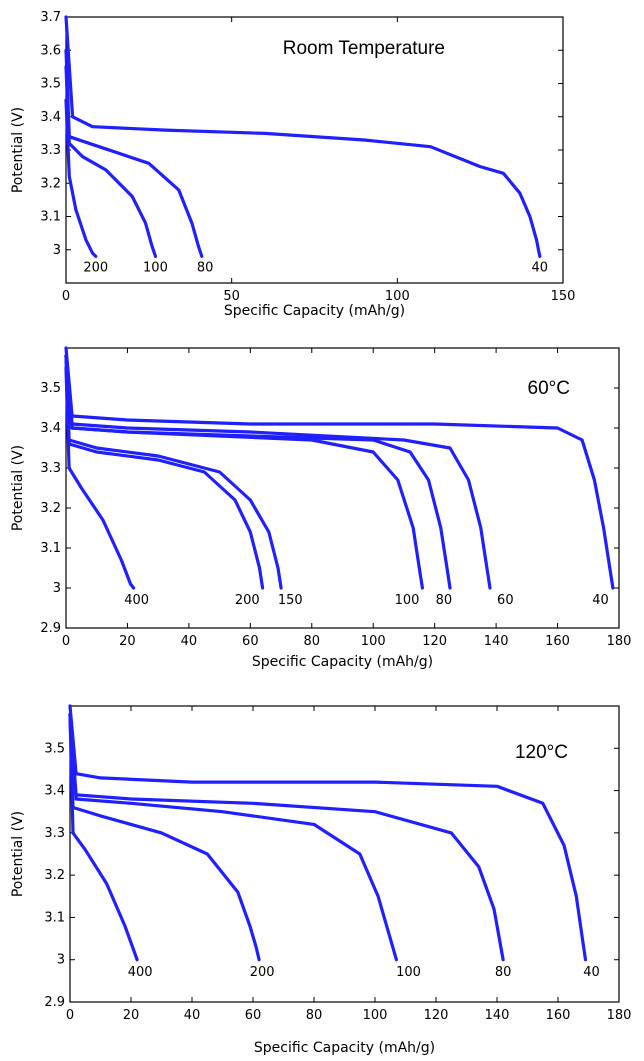 Image resolution: width=644 pixels, height=1061 pixels. Describe the element at coordinates (541, 752) in the screenshot. I see `panel-title: 120°C` at that location.